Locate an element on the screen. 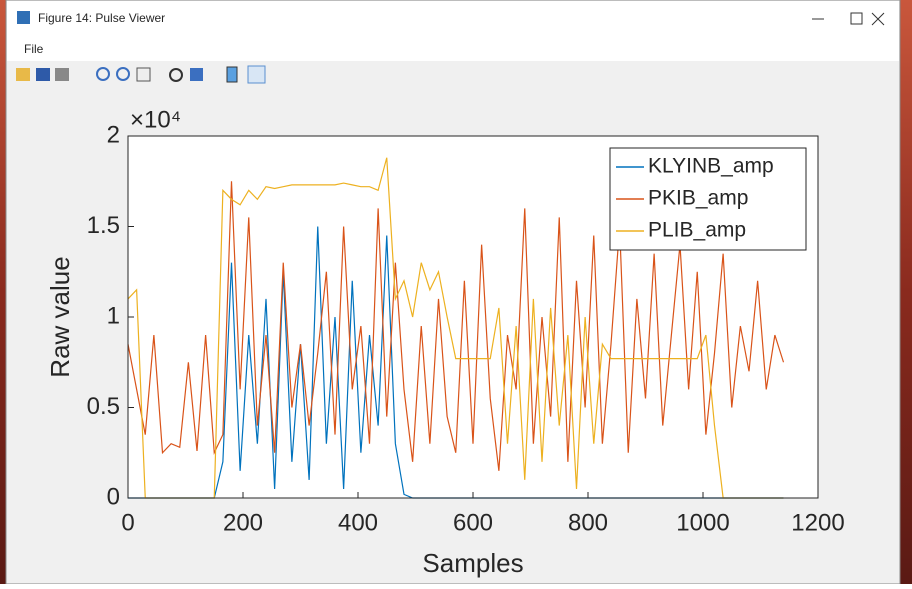 This screenshot has width=912, height=589. x-tick-label: 400 is located at coordinates (358, 522).